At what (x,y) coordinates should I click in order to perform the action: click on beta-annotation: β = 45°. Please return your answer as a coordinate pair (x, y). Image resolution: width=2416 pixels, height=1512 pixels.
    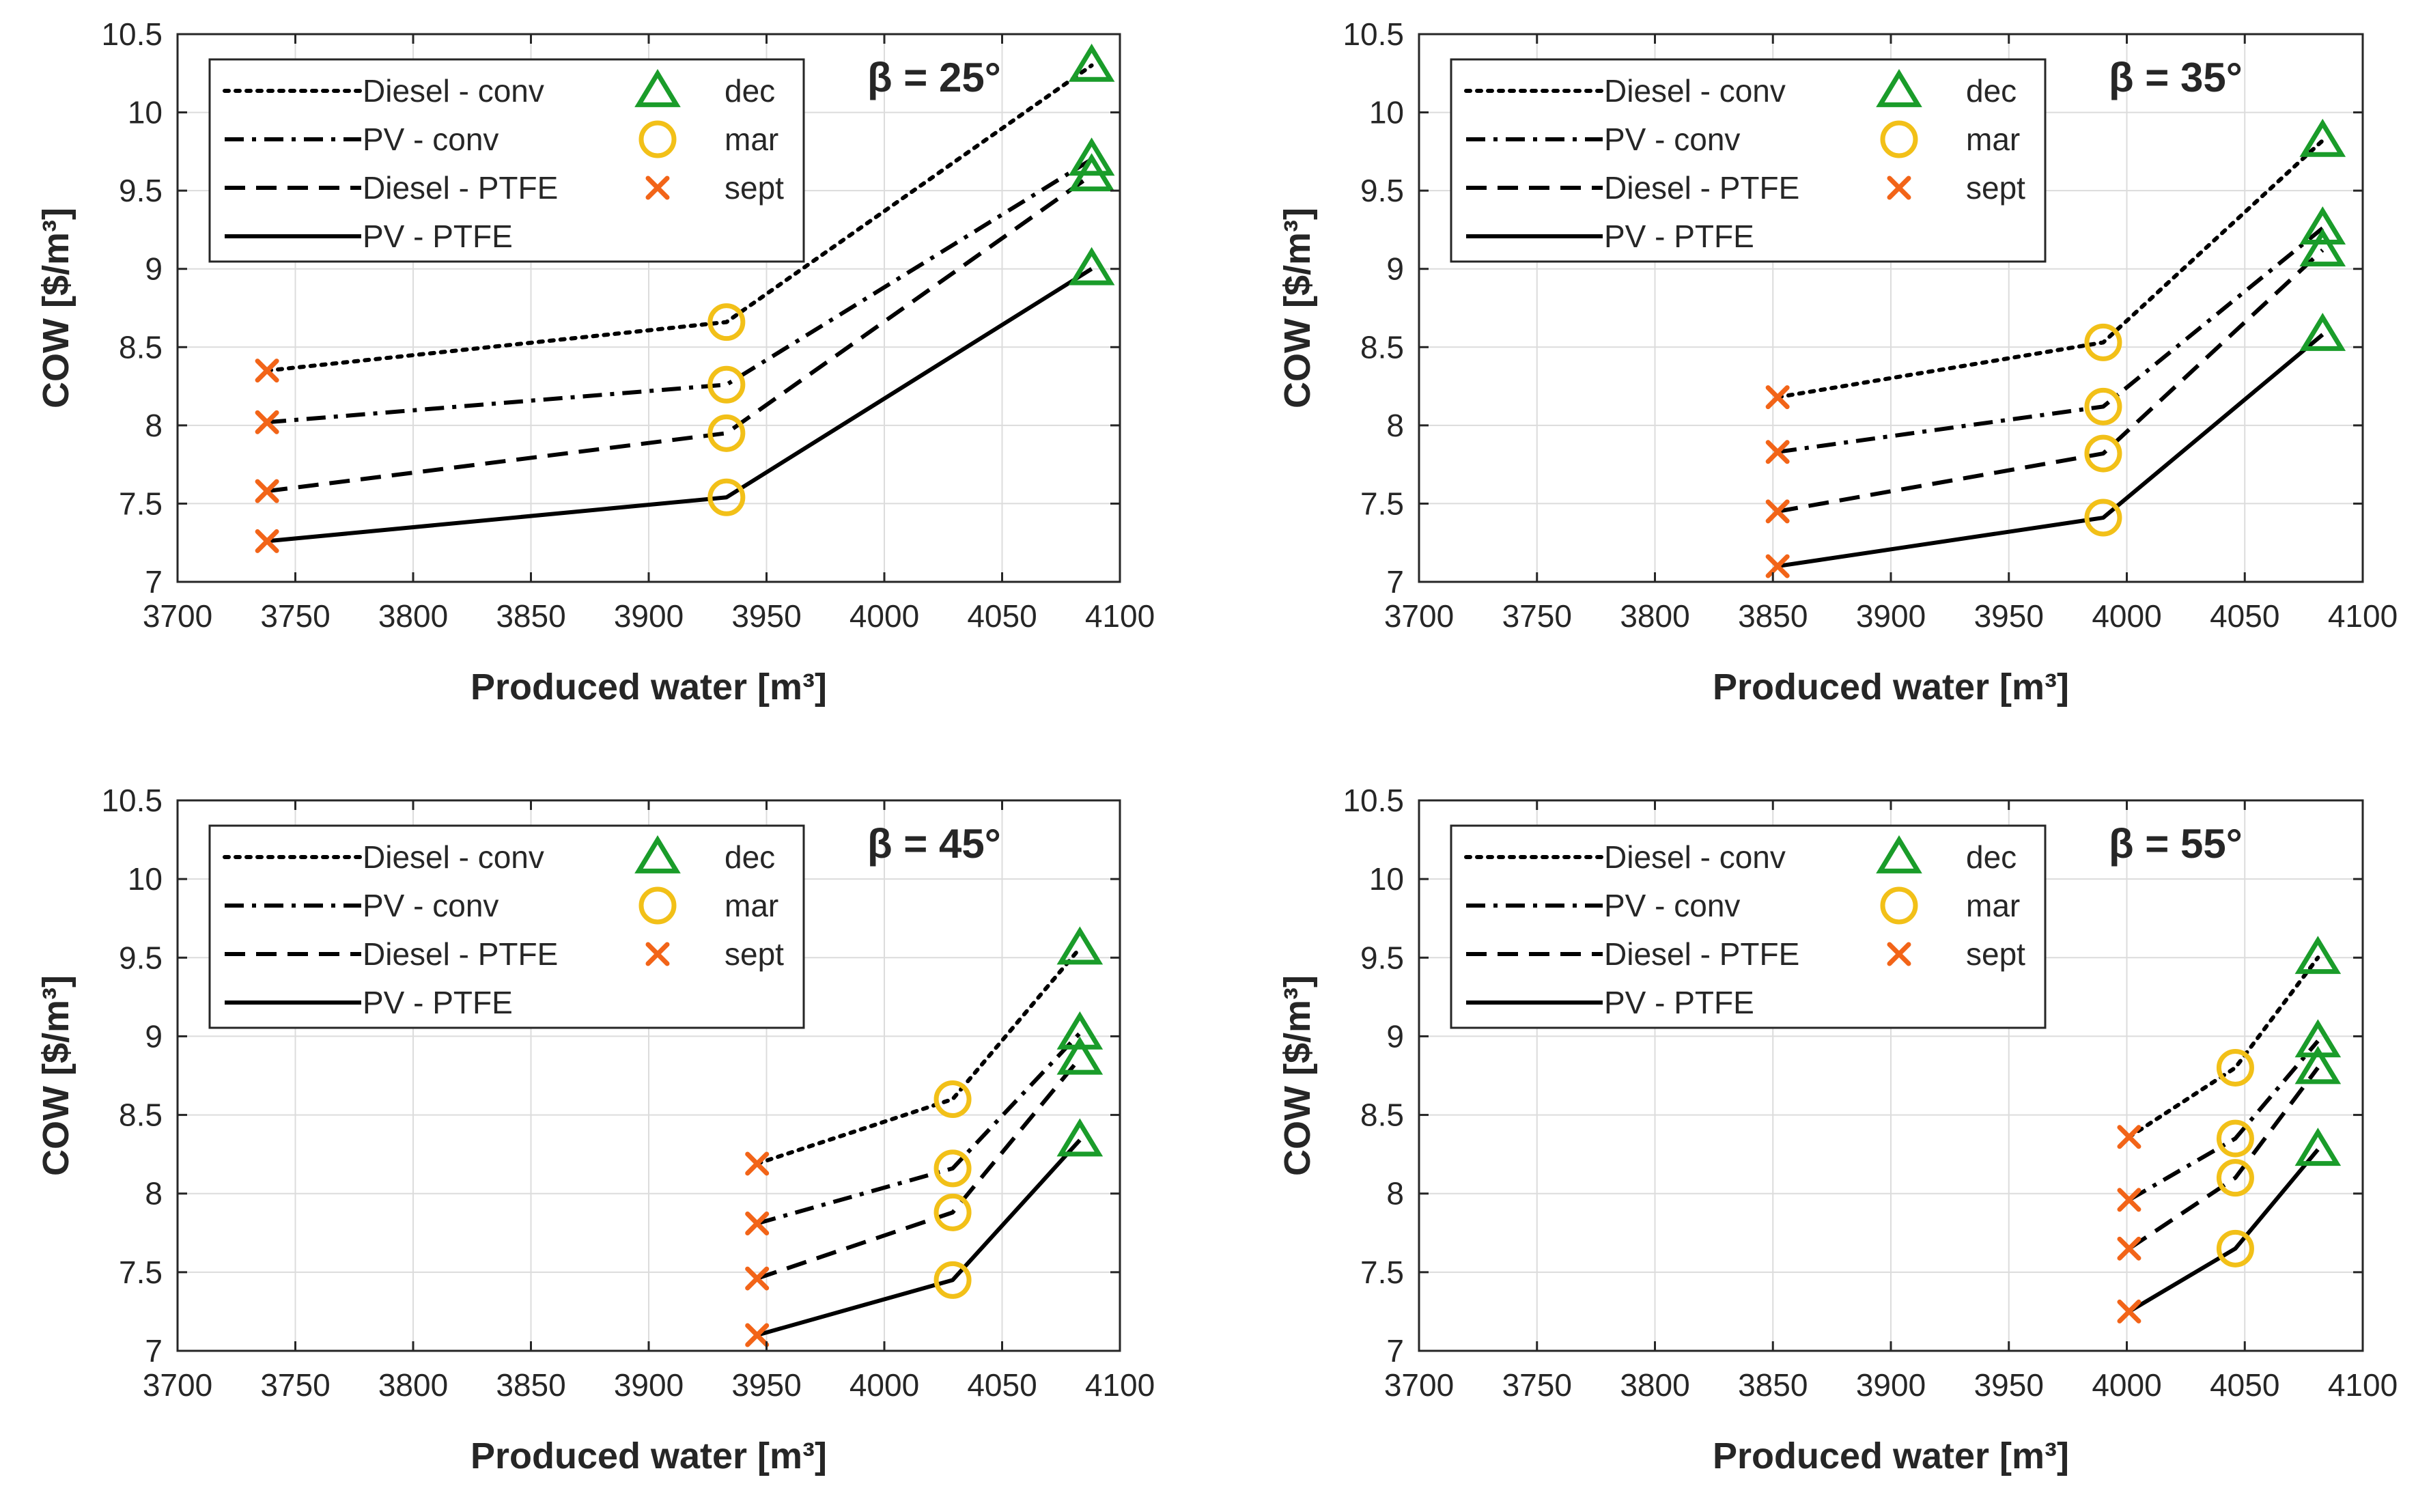
    Looking at the image, I should click on (934, 844).